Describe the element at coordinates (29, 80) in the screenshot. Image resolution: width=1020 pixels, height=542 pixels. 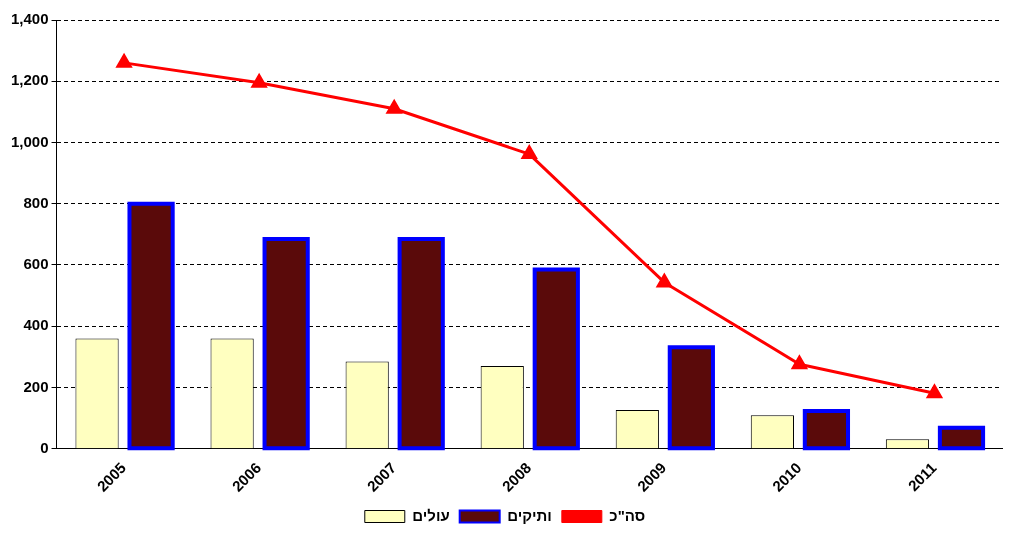
I see `y-tick-label: 1,200` at that location.